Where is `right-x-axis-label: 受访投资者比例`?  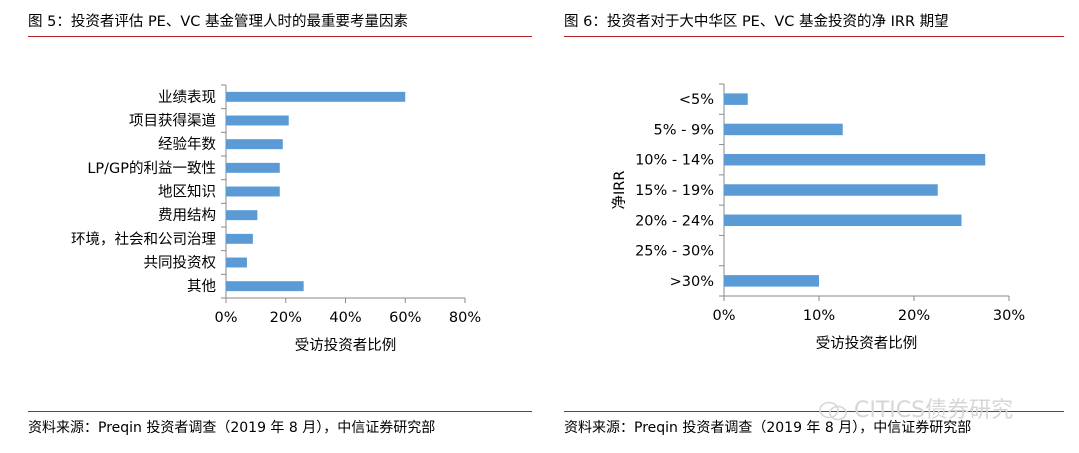
right-x-axis-label: 受访投资者比例 is located at coordinates (867, 343).